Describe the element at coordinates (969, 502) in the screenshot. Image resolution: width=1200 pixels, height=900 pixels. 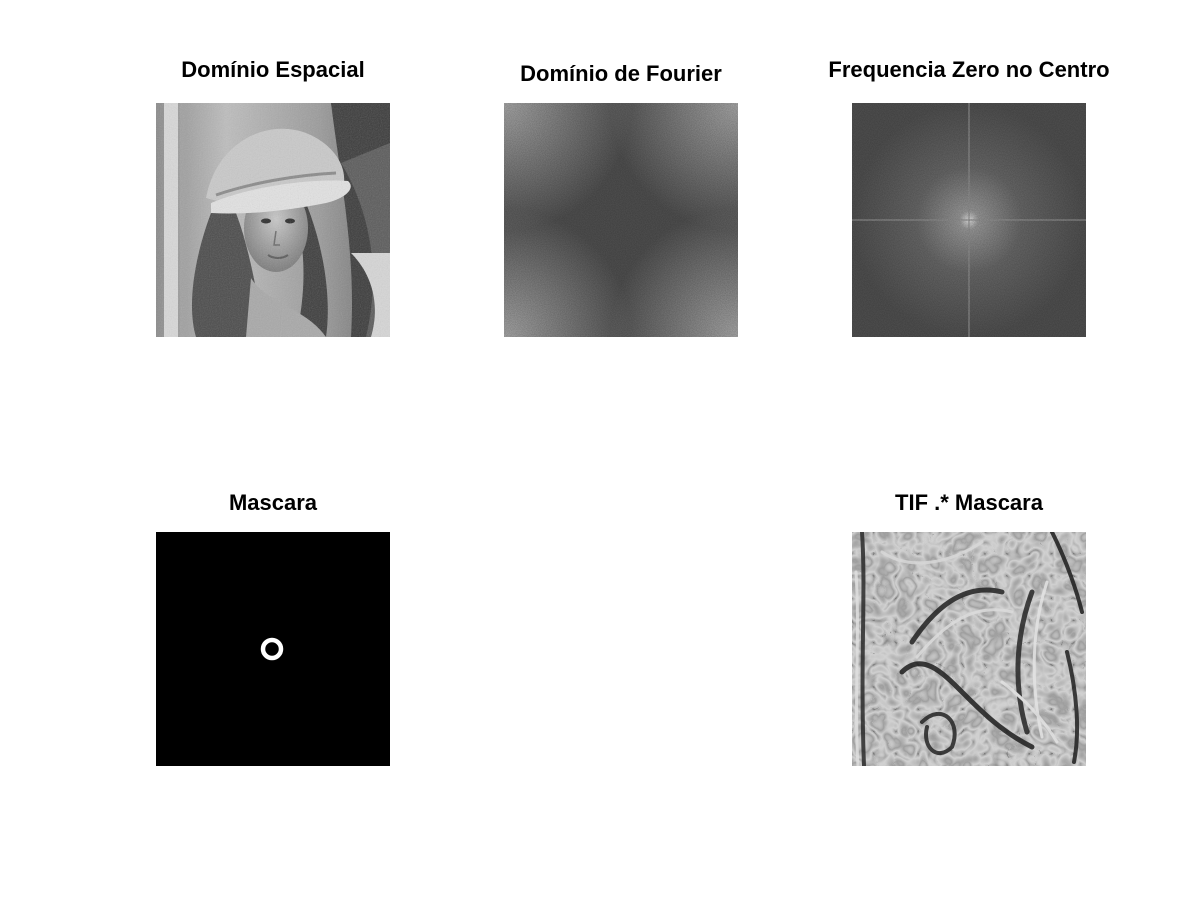
I see `panel-title-filtered: TIF .* Mascara` at that location.